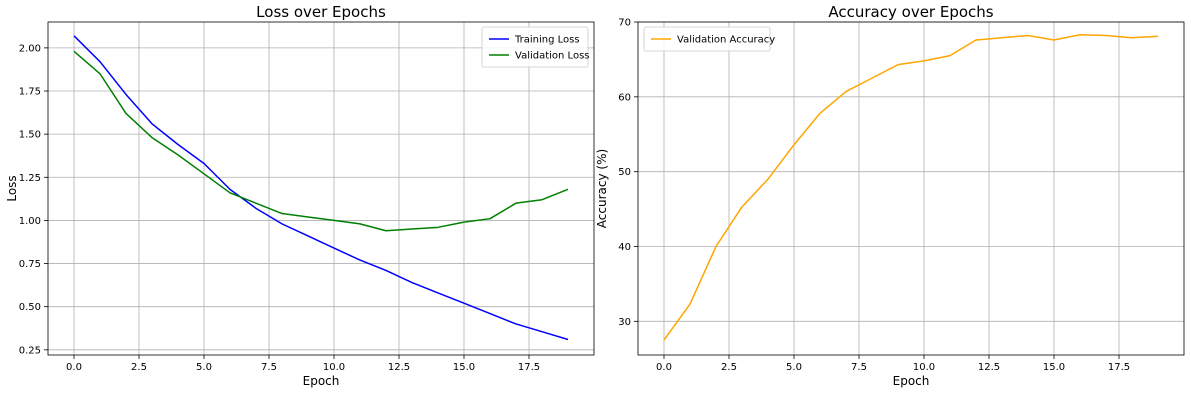  Describe the element at coordinates (624, 247) in the screenshot. I see `y-tick-label: 40` at that location.